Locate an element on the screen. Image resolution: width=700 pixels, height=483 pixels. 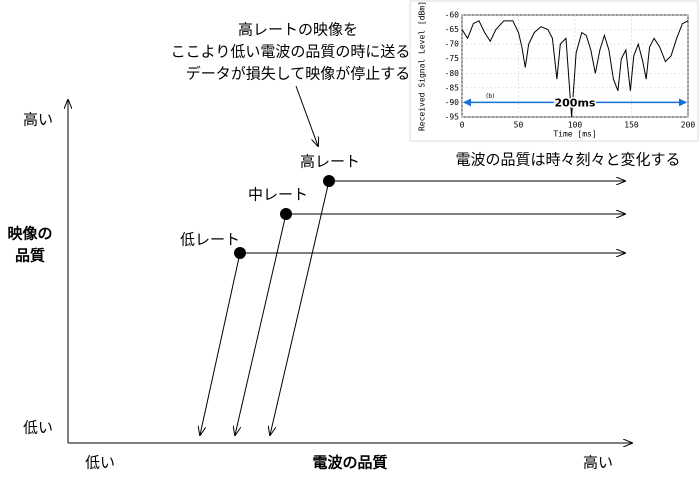
y-tick-label: -70 is located at coordinates (452, 44).